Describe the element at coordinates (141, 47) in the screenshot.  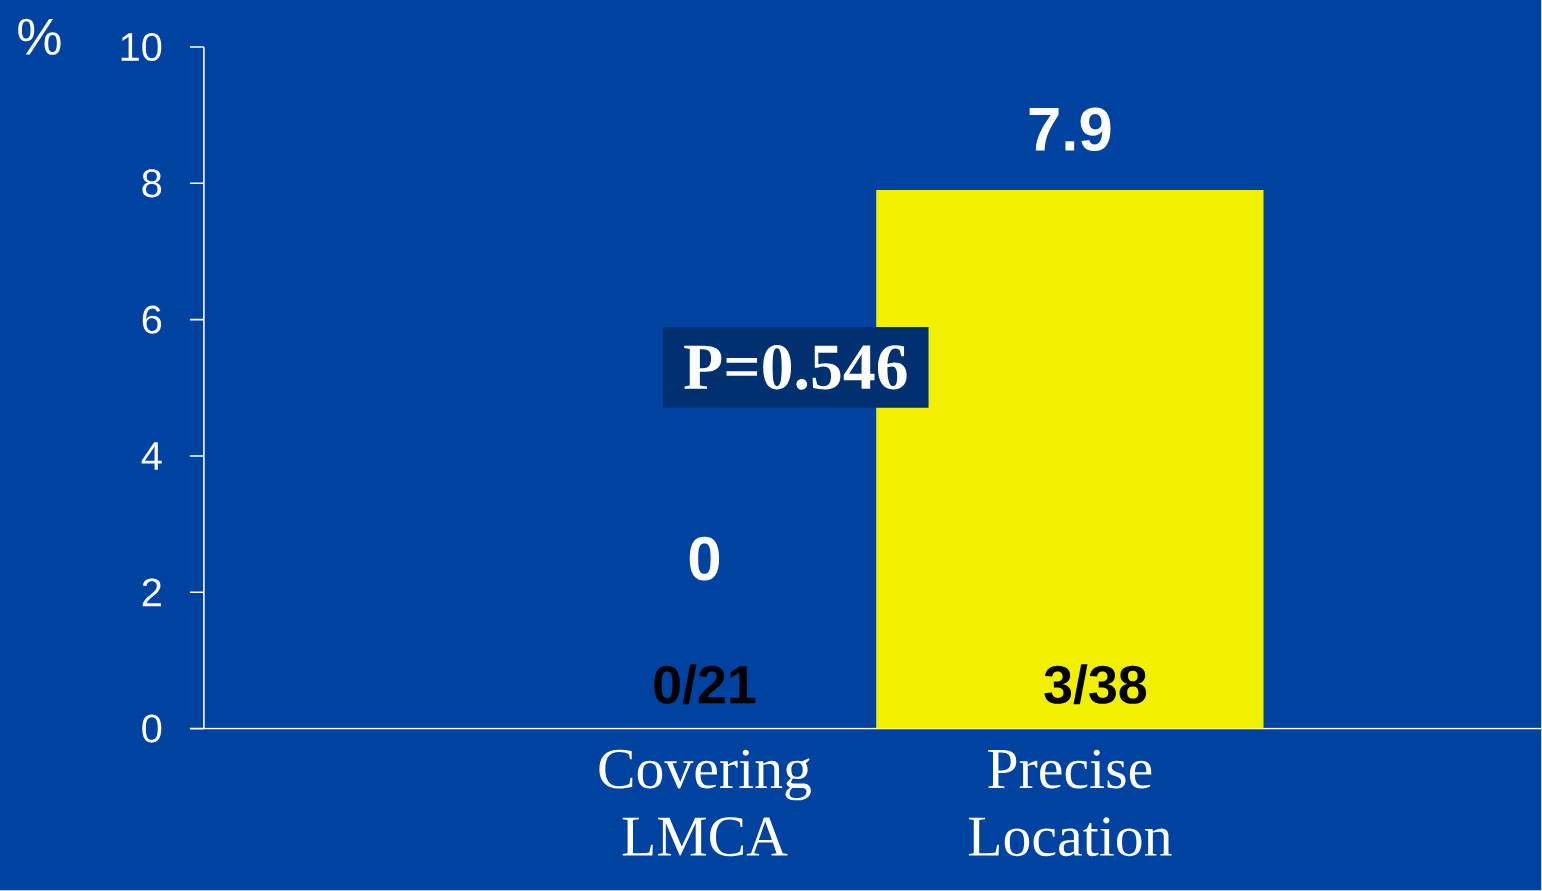
I see `y-tick-label: 10` at that location.